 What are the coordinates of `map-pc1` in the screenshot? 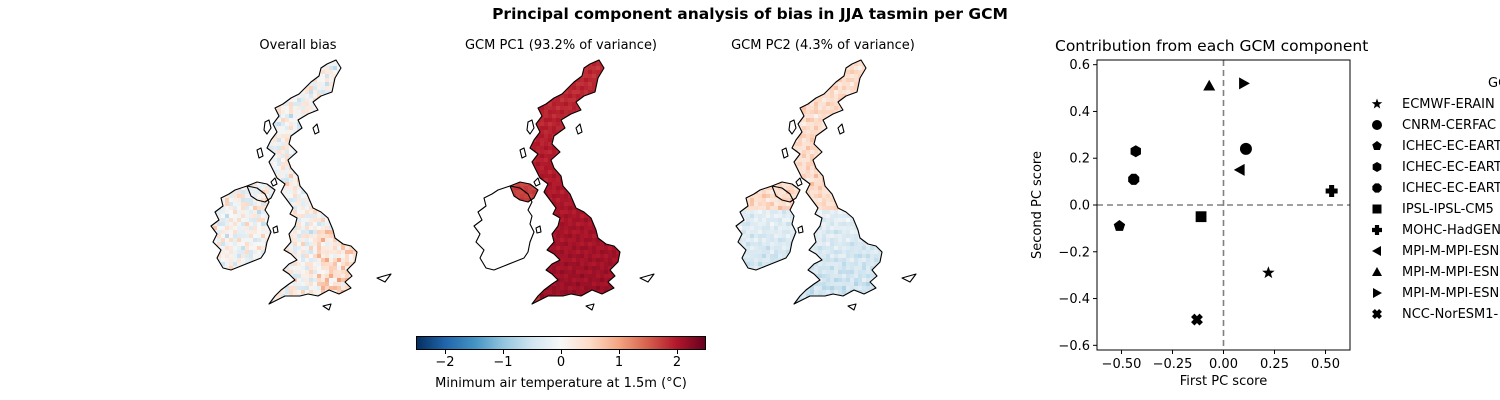 It's located at (564, 185).